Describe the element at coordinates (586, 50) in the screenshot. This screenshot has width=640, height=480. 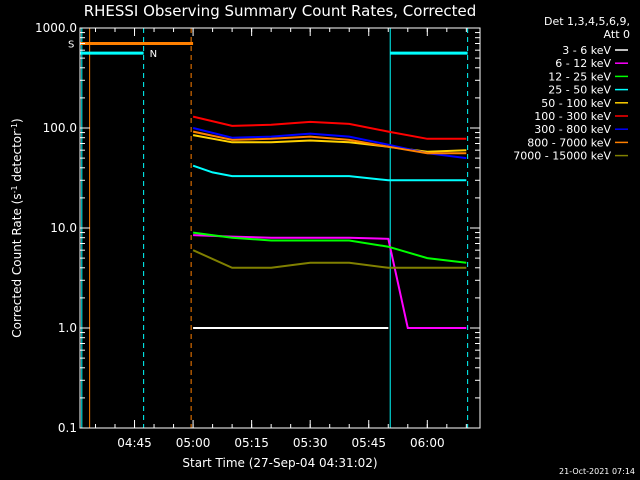
I see `legend-entry: 3 - 6 keV` at that location.